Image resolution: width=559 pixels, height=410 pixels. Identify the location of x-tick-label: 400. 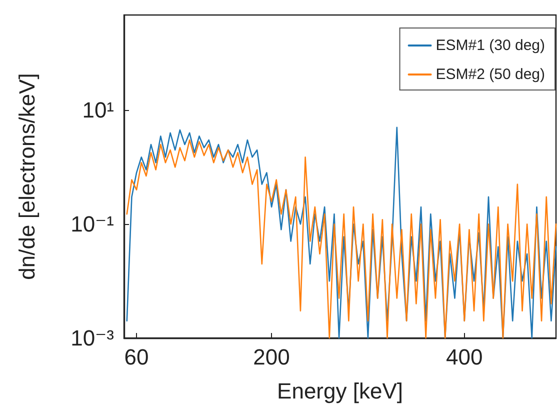
(464, 357).